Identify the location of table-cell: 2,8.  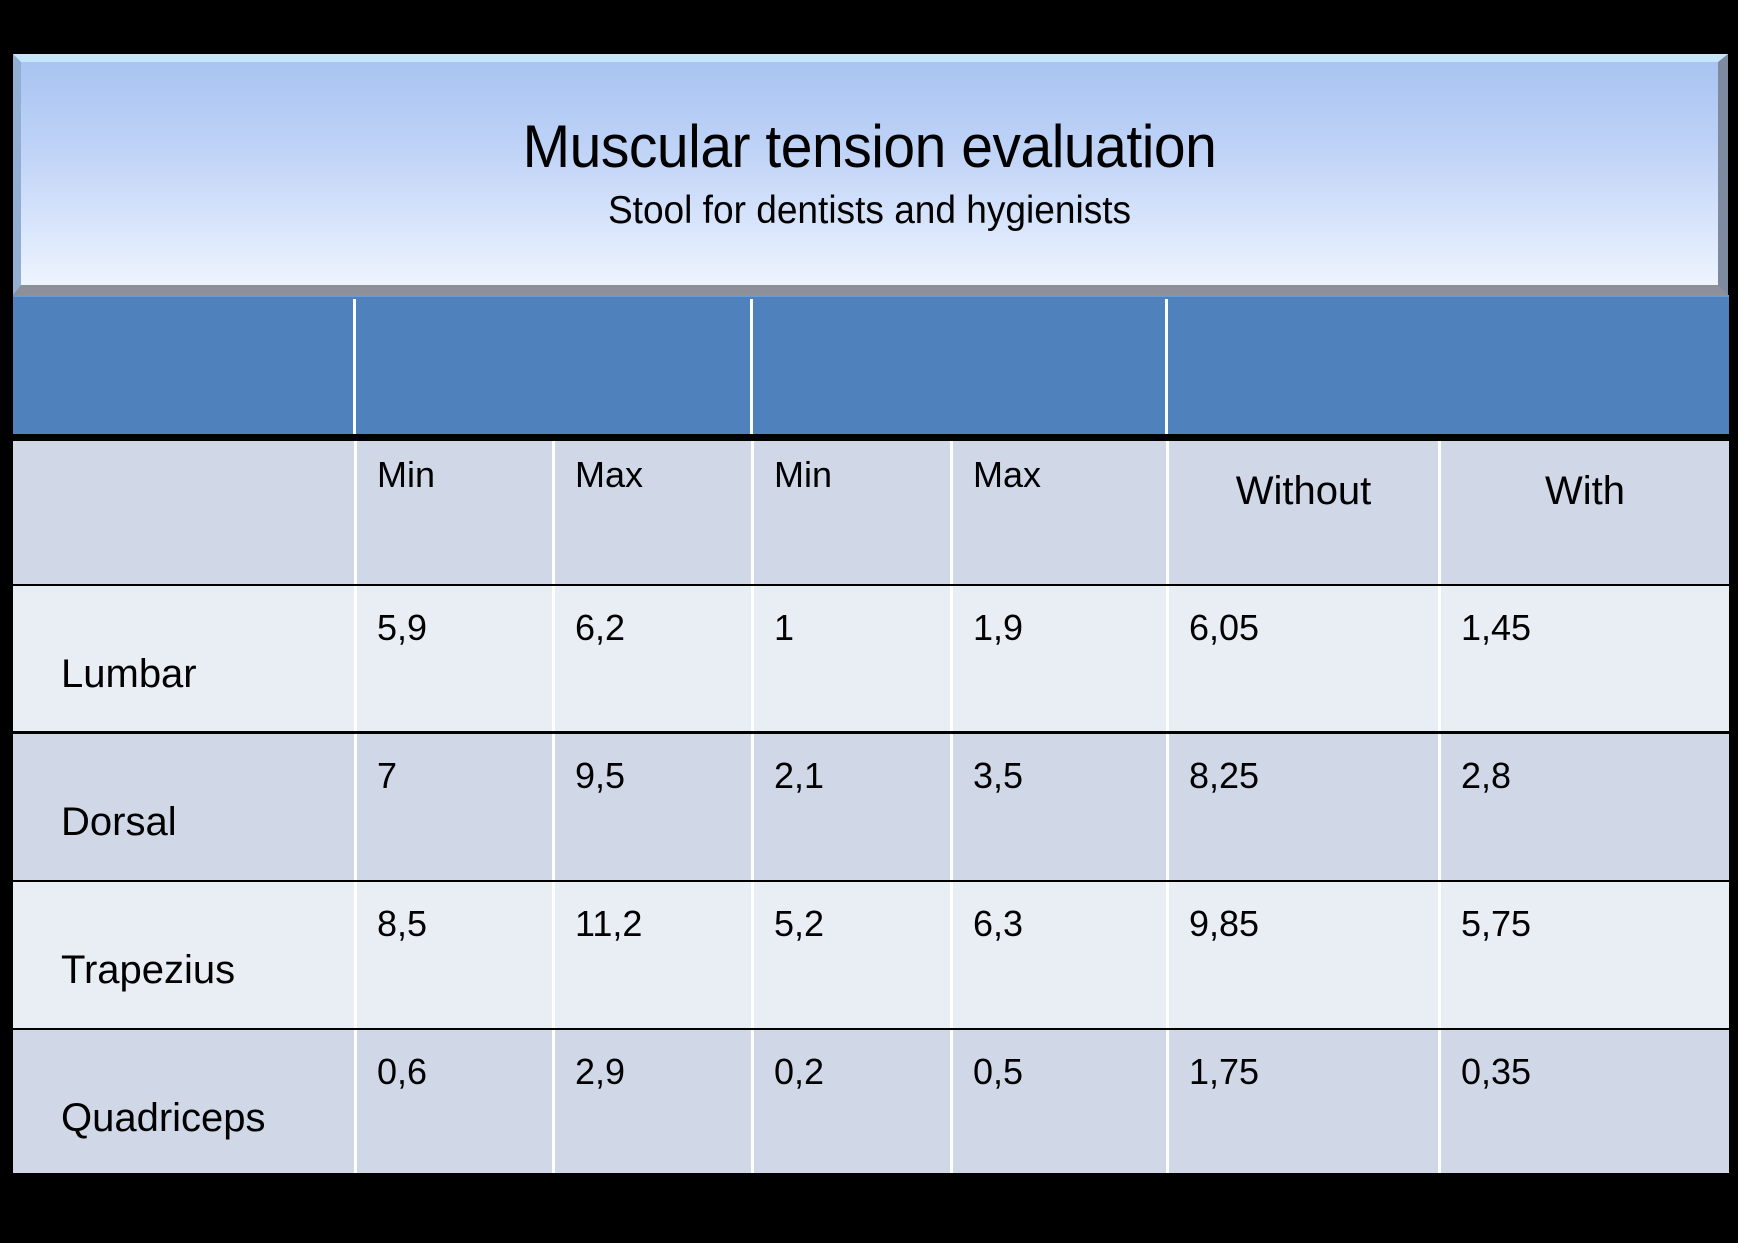
(1583, 807).